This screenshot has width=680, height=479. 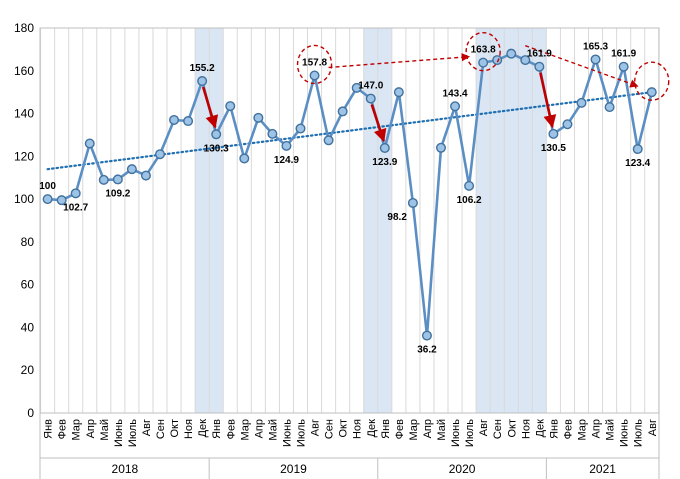 I want to click on data-label: 157.8, so click(x=314, y=62).